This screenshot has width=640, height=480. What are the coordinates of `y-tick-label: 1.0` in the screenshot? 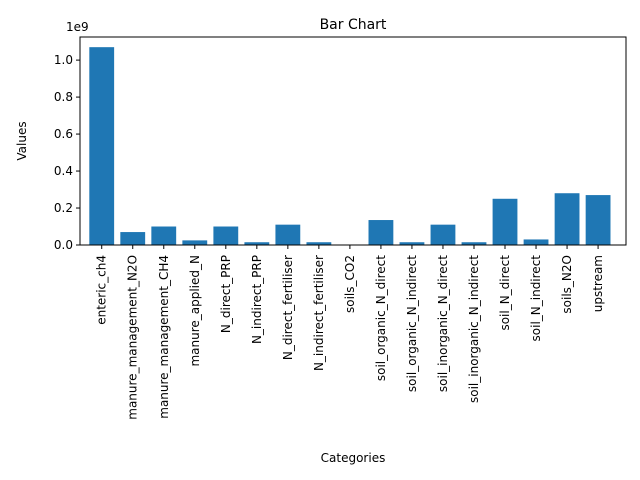 It's located at (63, 60).